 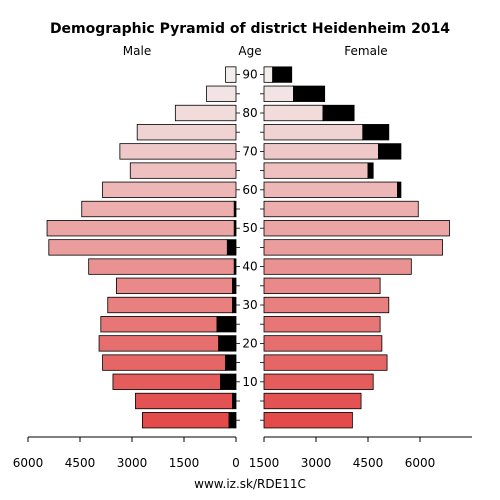 I want to click on age-tick-label: 50, so click(x=249, y=228).